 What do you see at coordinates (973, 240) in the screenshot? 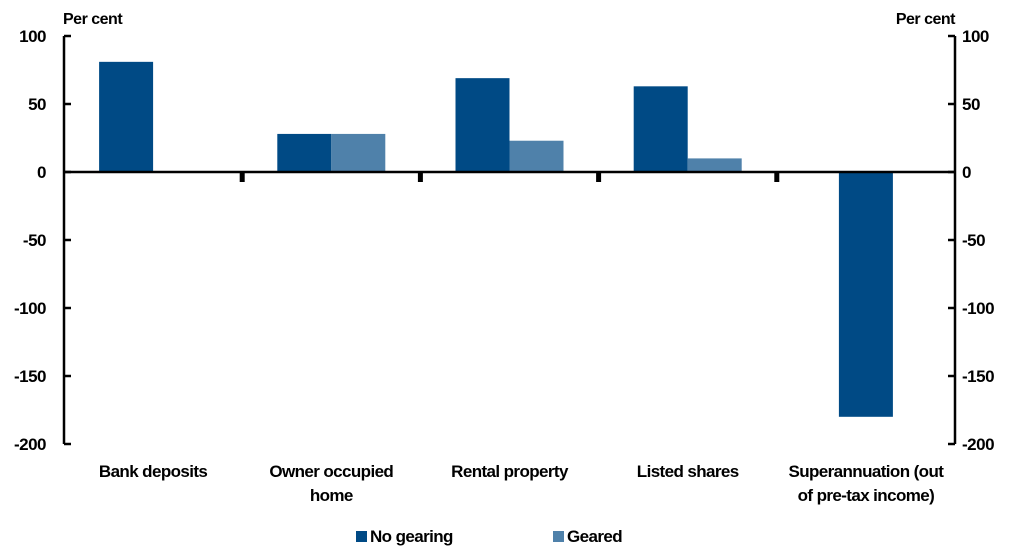
I see `right-y-tick-label: -50` at bounding box center [973, 240].